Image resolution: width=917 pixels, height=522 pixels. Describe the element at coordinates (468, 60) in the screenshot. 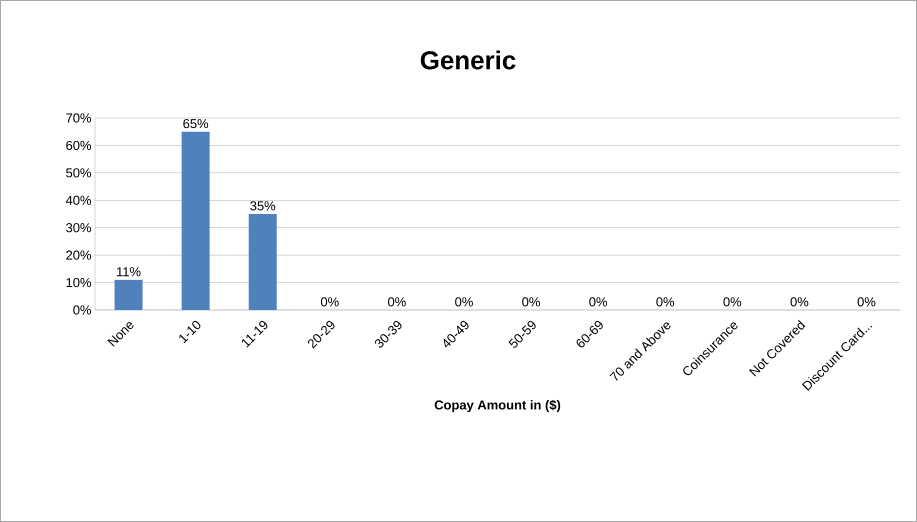

I see `chart-title: Generic` at that location.